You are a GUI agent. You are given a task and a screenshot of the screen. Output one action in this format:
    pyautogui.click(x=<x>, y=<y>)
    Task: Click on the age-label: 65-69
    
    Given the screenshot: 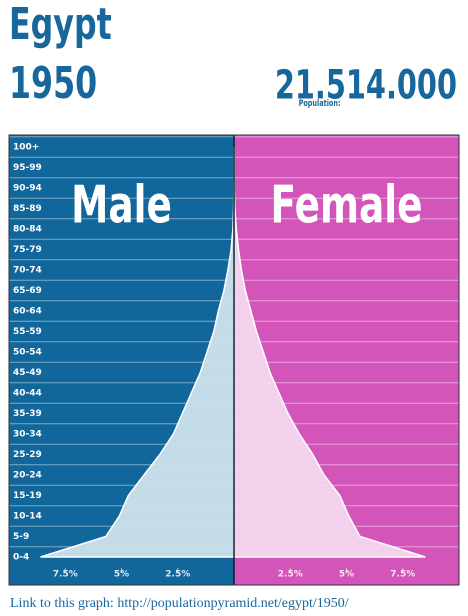 What is the action you would take?
    pyautogui.click(x=27, y=291)
    